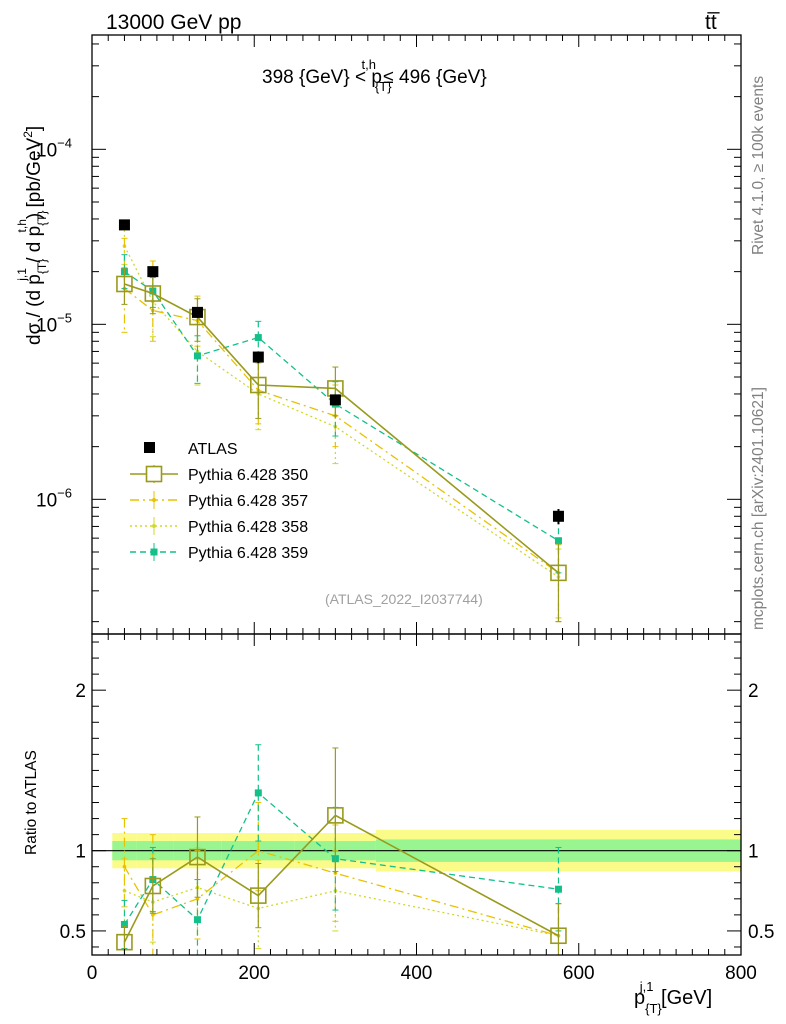 This screenshot has width=786, height=1024. What do you see at coordinates (42, 217) in the screenshot?
I see `ylabel-b-sub: {T}` at bounding box center [42, 217].